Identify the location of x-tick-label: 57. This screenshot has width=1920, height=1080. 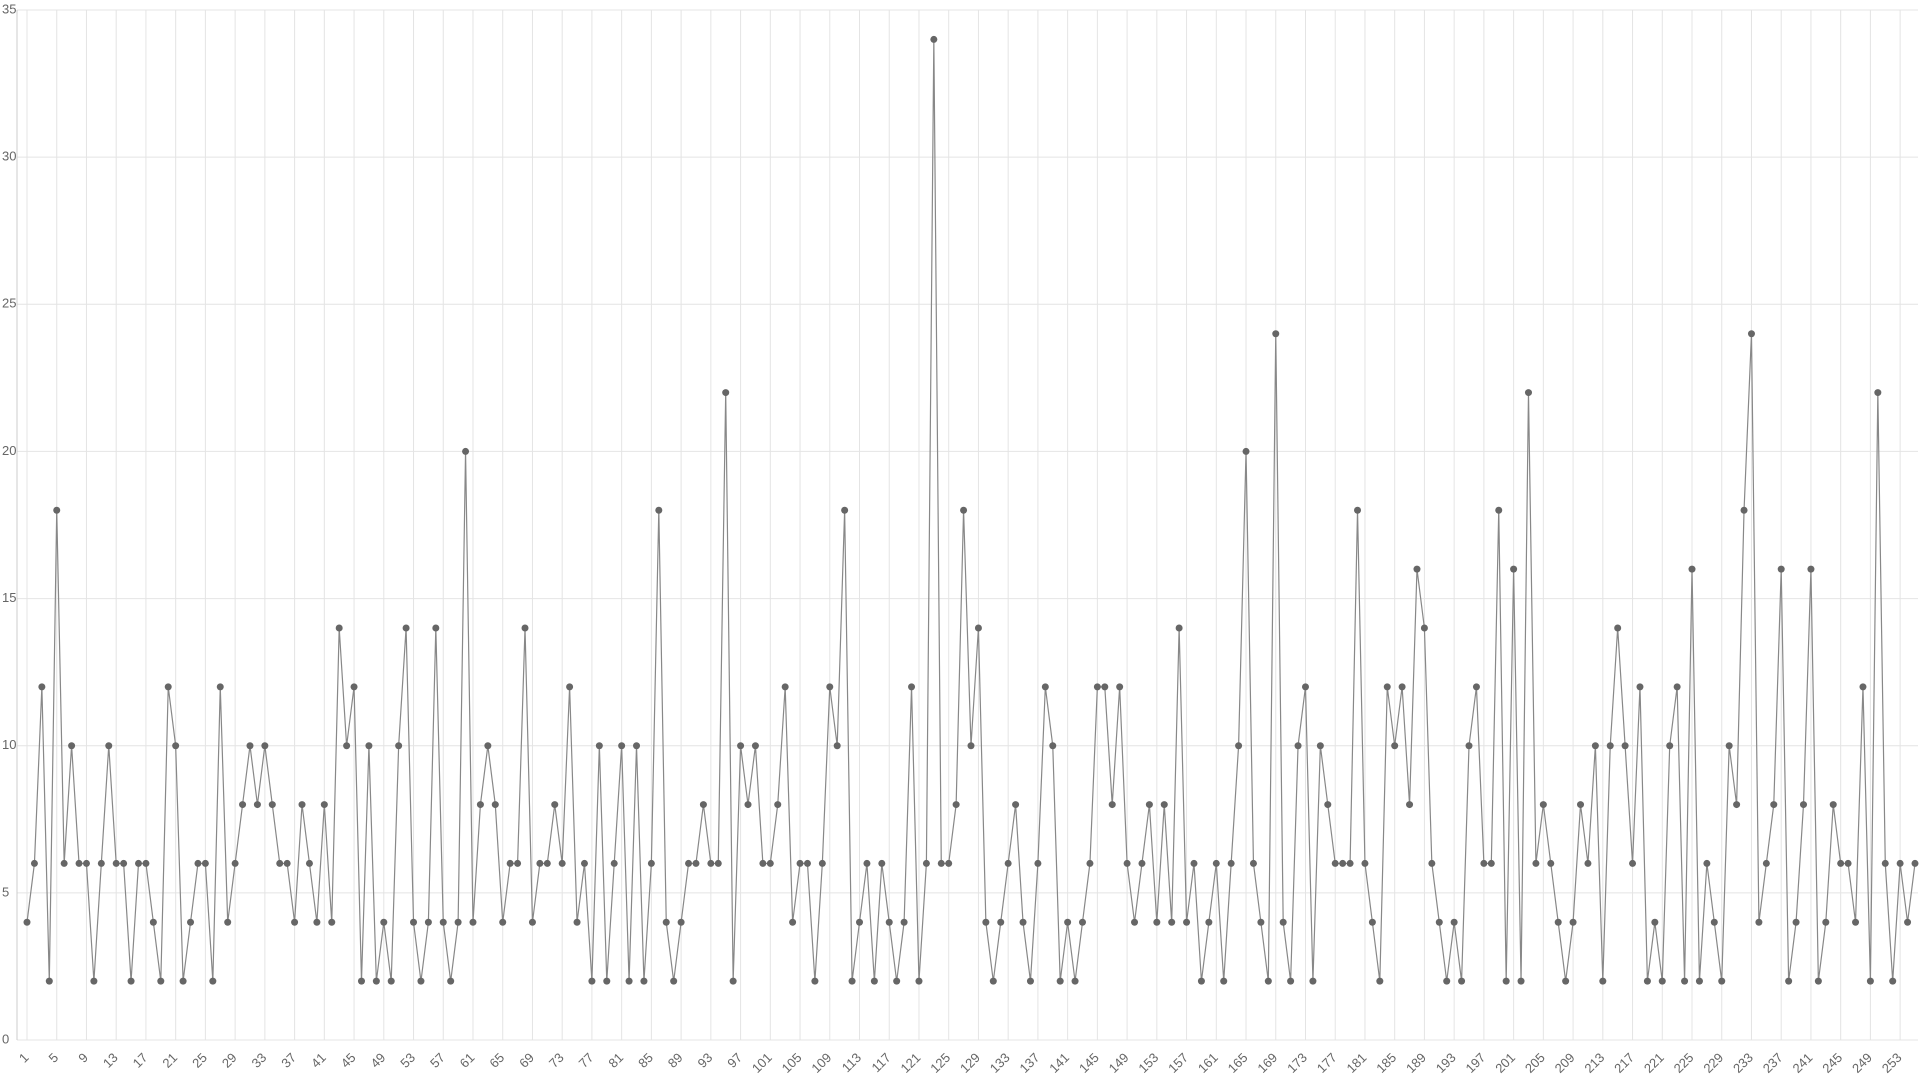
(437, 1060).